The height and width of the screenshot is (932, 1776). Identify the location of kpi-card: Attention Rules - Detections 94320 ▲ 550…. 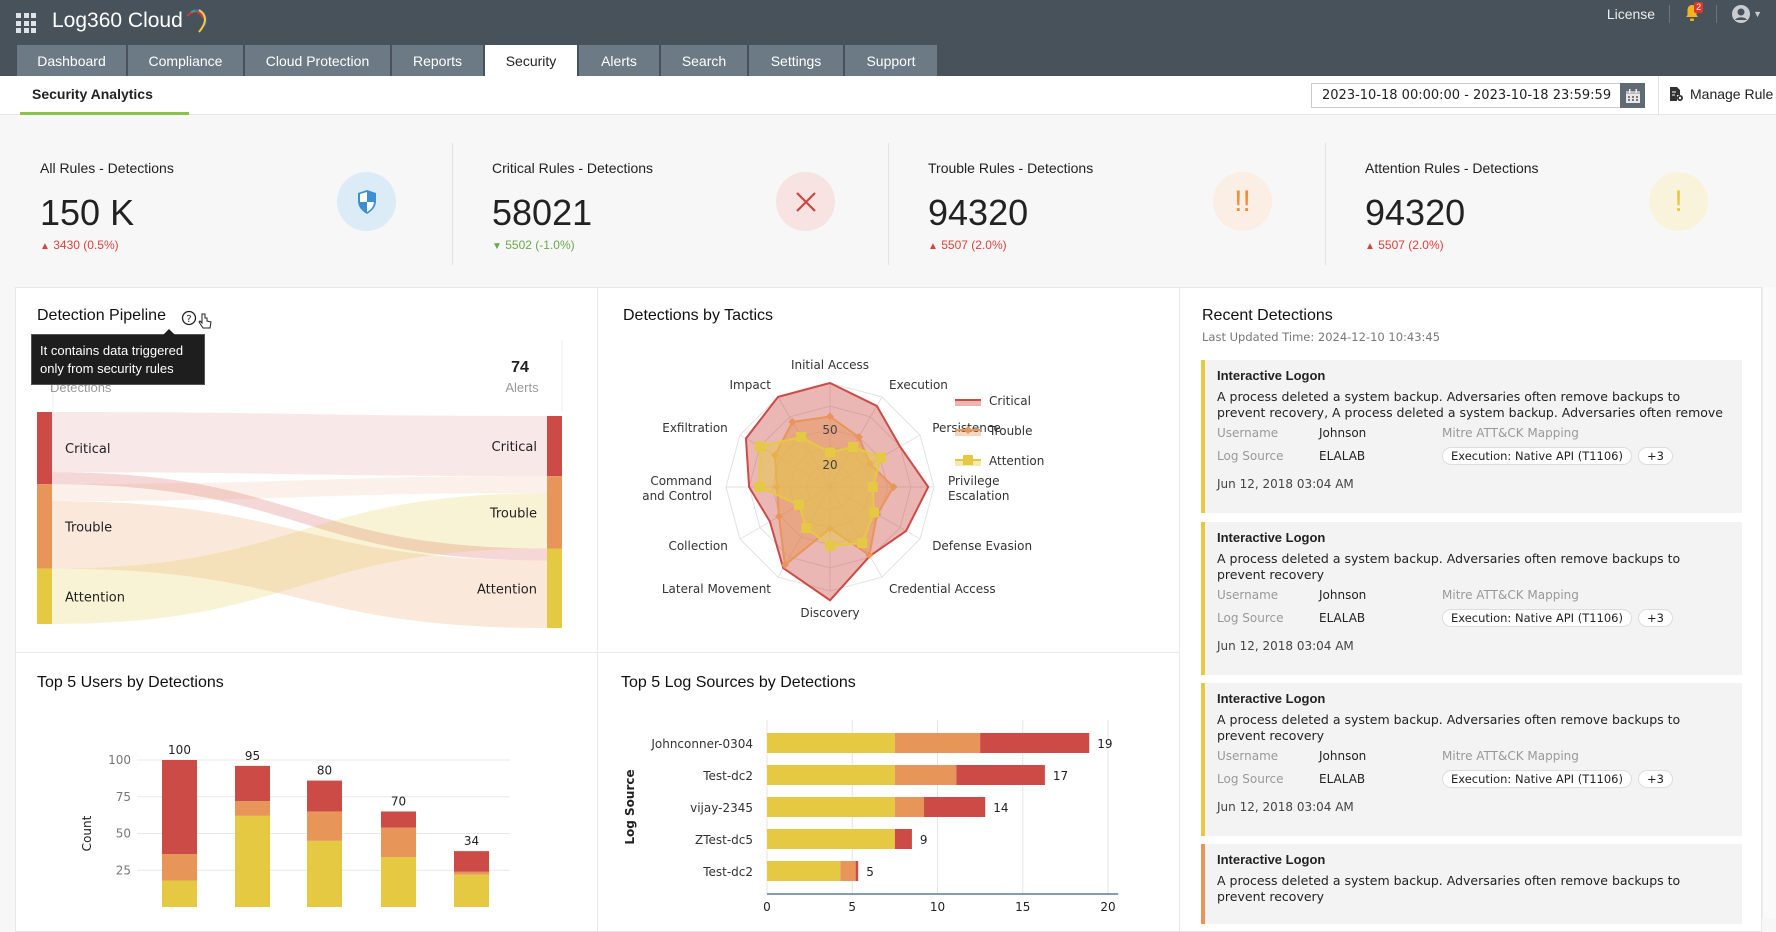
(1543, 205).